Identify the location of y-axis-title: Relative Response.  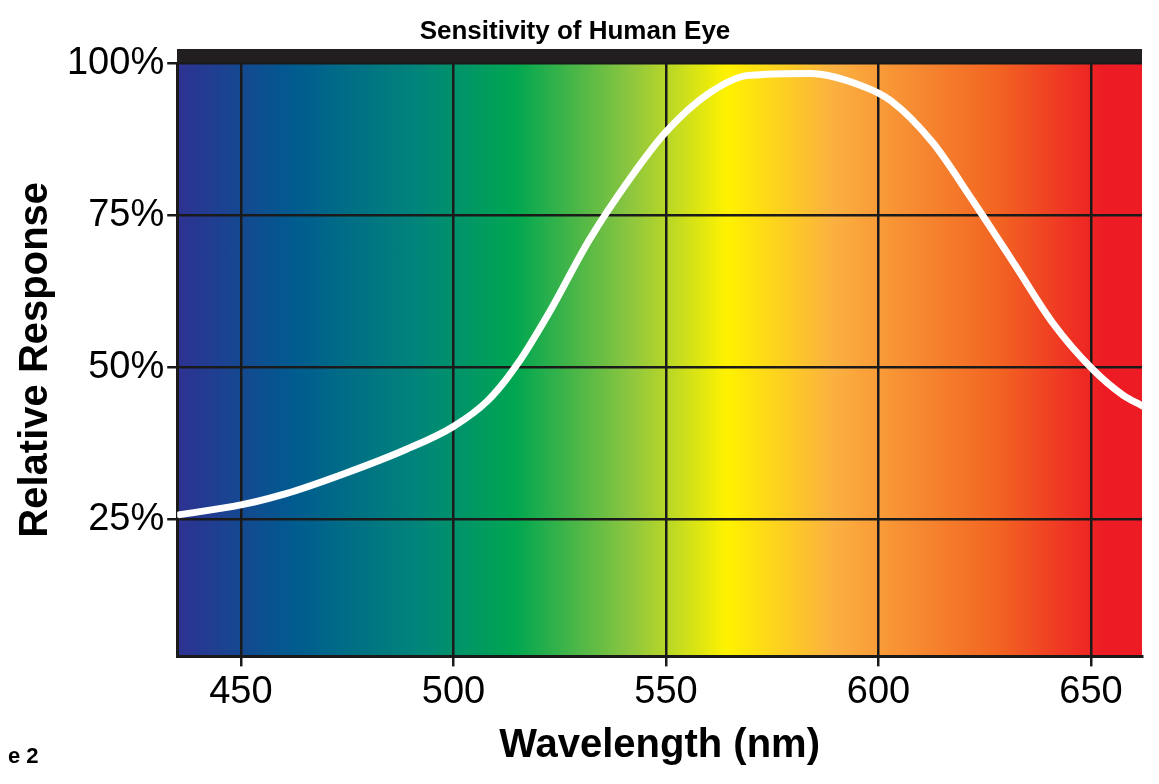
(33, 359).